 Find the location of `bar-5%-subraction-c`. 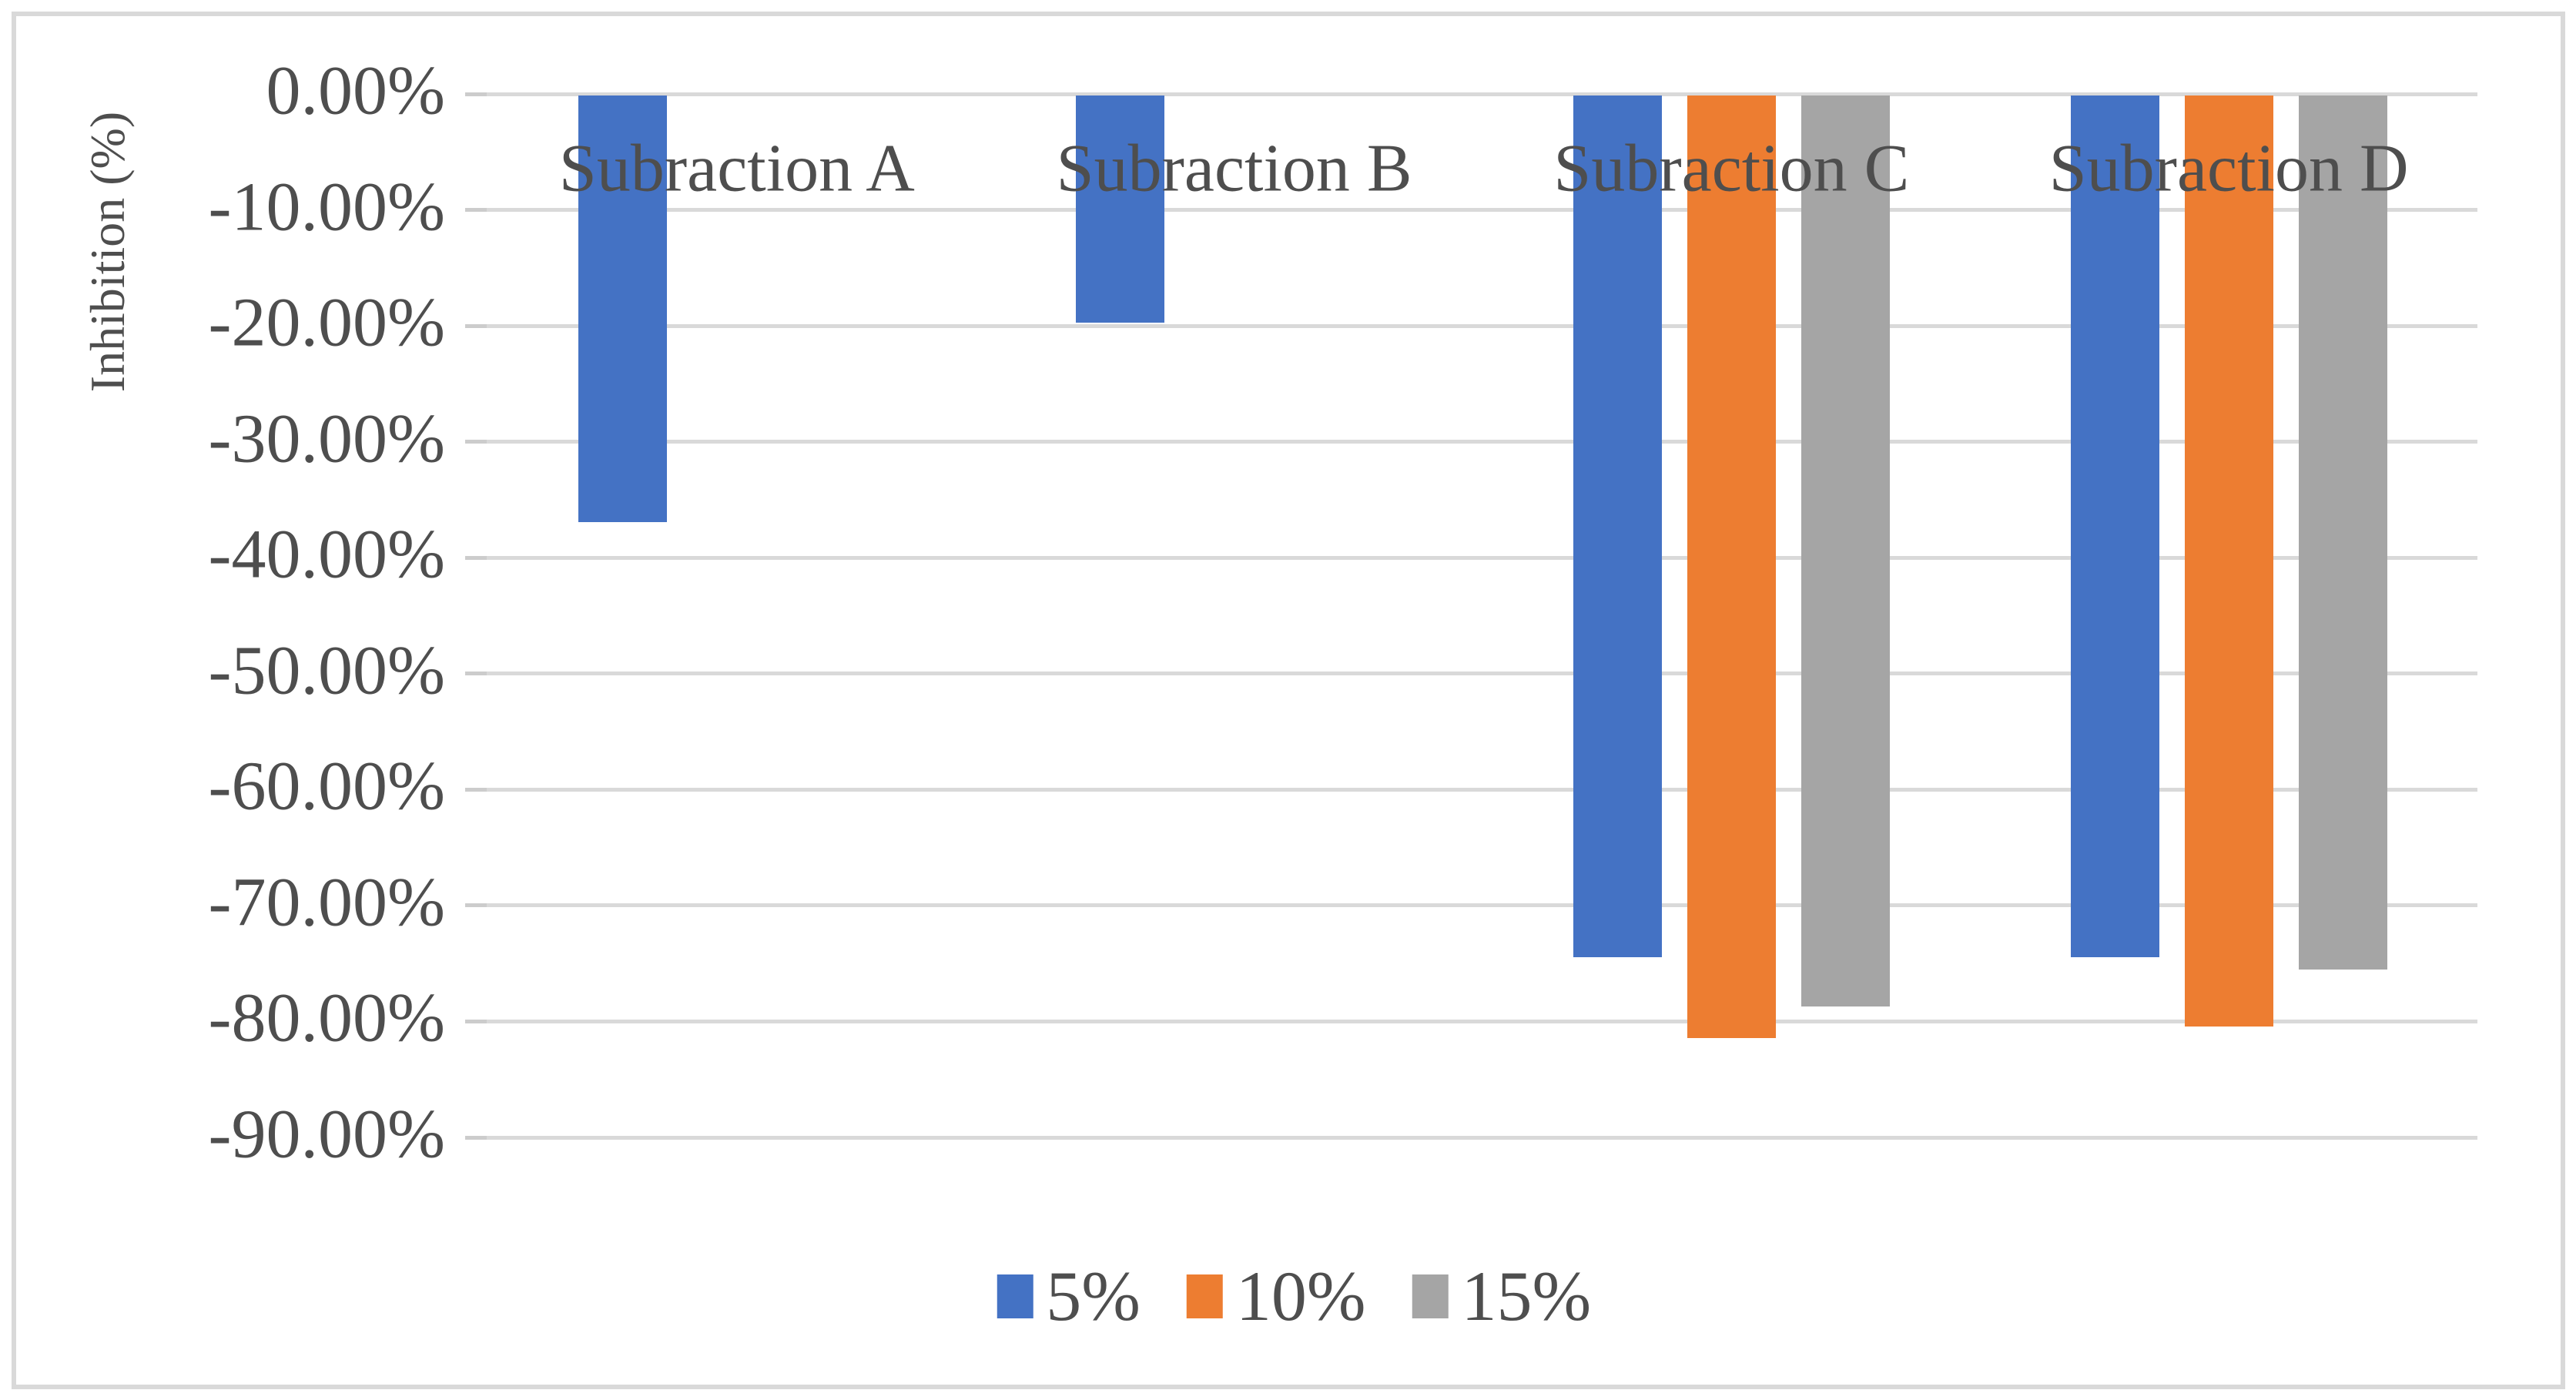

bar-5%-subraction-c is located at coordinates (1617, 526).